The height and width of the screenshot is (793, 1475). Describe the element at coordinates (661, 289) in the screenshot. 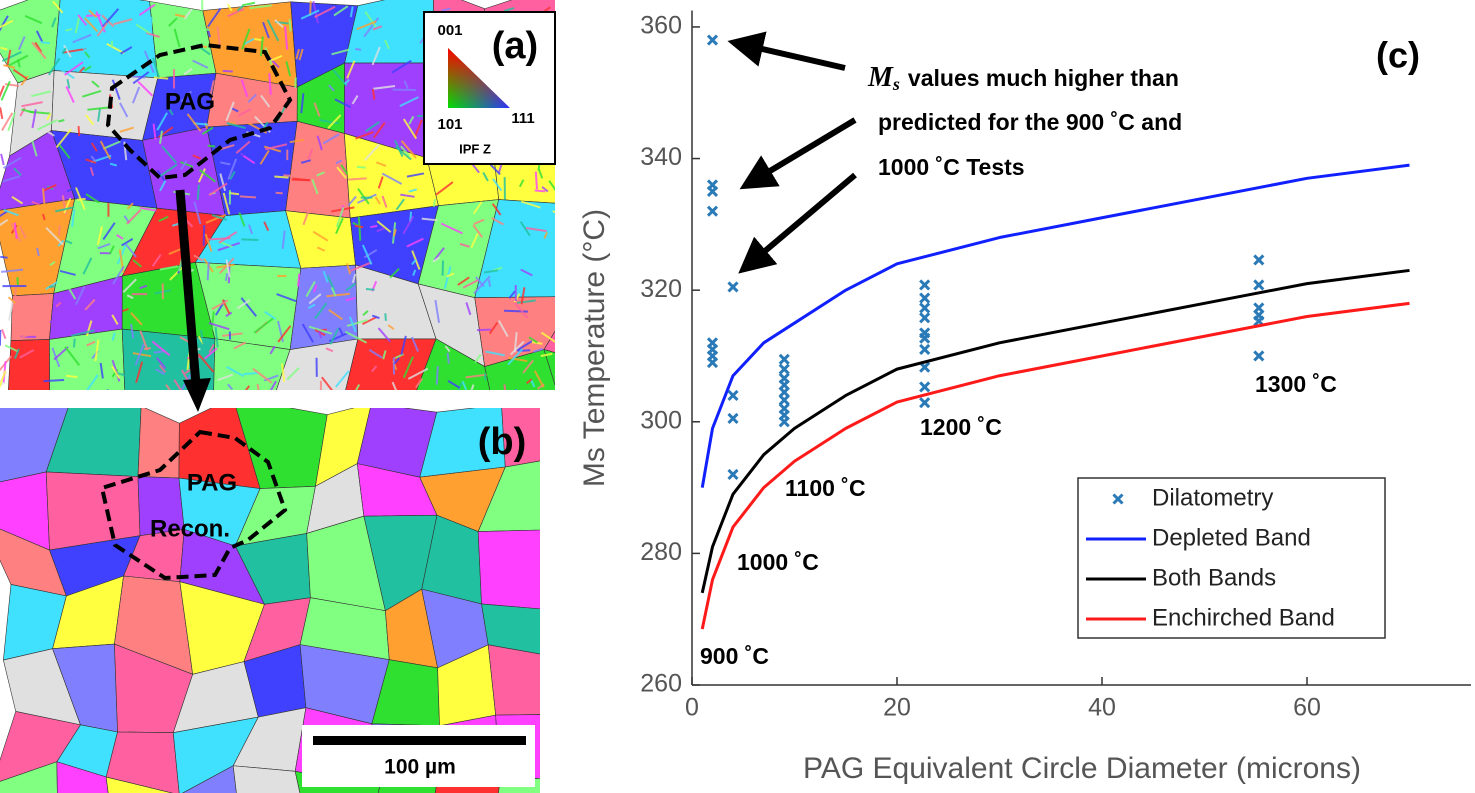

I see `y-tick-label: 320` at that location.